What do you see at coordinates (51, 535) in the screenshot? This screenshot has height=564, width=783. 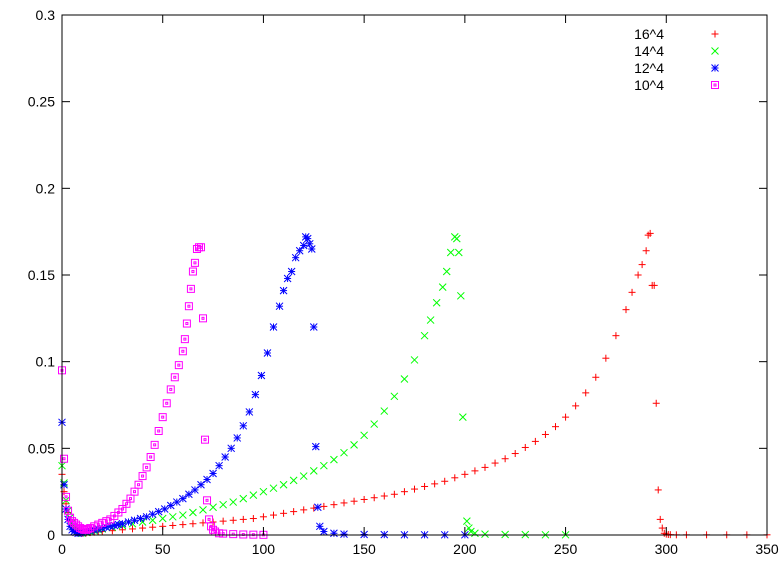 I see `y-tick-label: 0` at bounding box center [51, 535].